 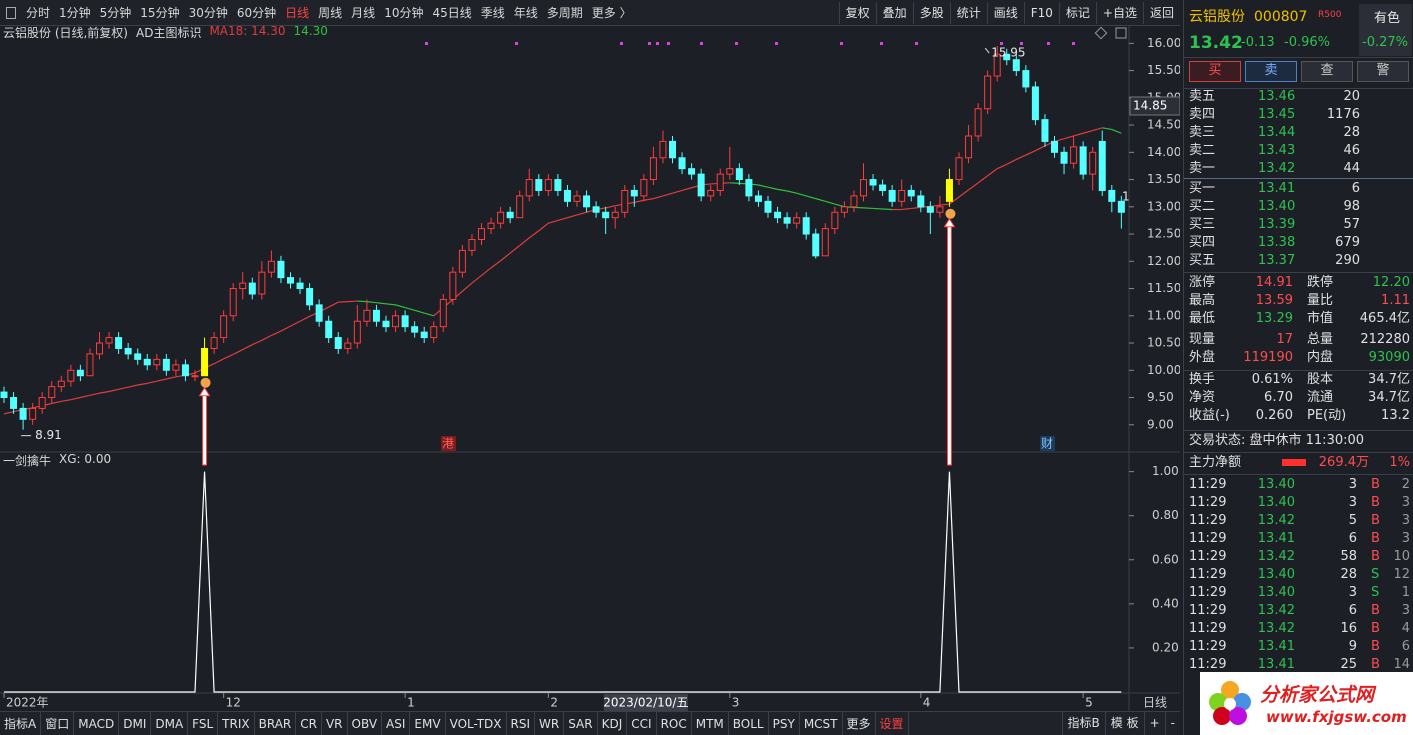 What do you see at coordinates (452, 13) in the screenshot?
I see `period-tab: 45日线` at bounding box center [452, 13].